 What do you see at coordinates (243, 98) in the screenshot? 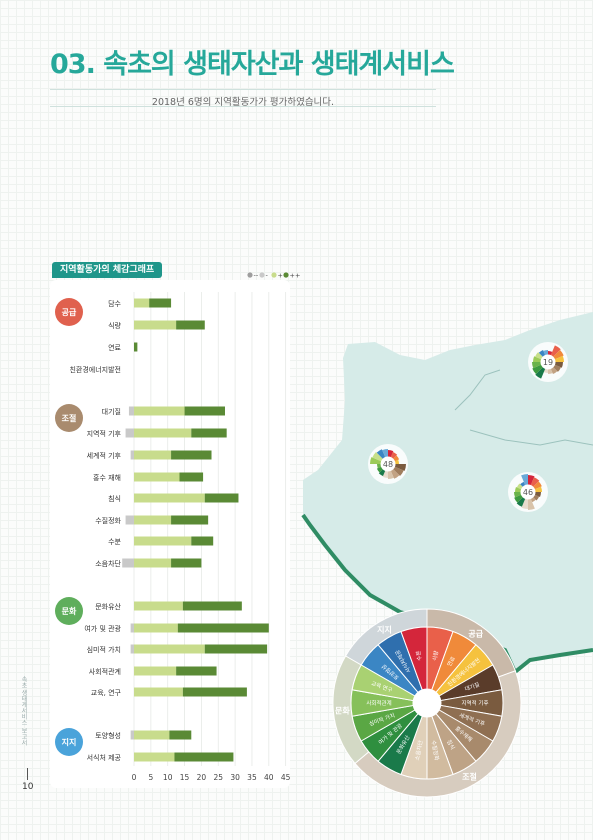
I see `subtitle-bar: 2018년 6명의 지역활동가가 평가하였습니다.` at bounding box center [243, 98].